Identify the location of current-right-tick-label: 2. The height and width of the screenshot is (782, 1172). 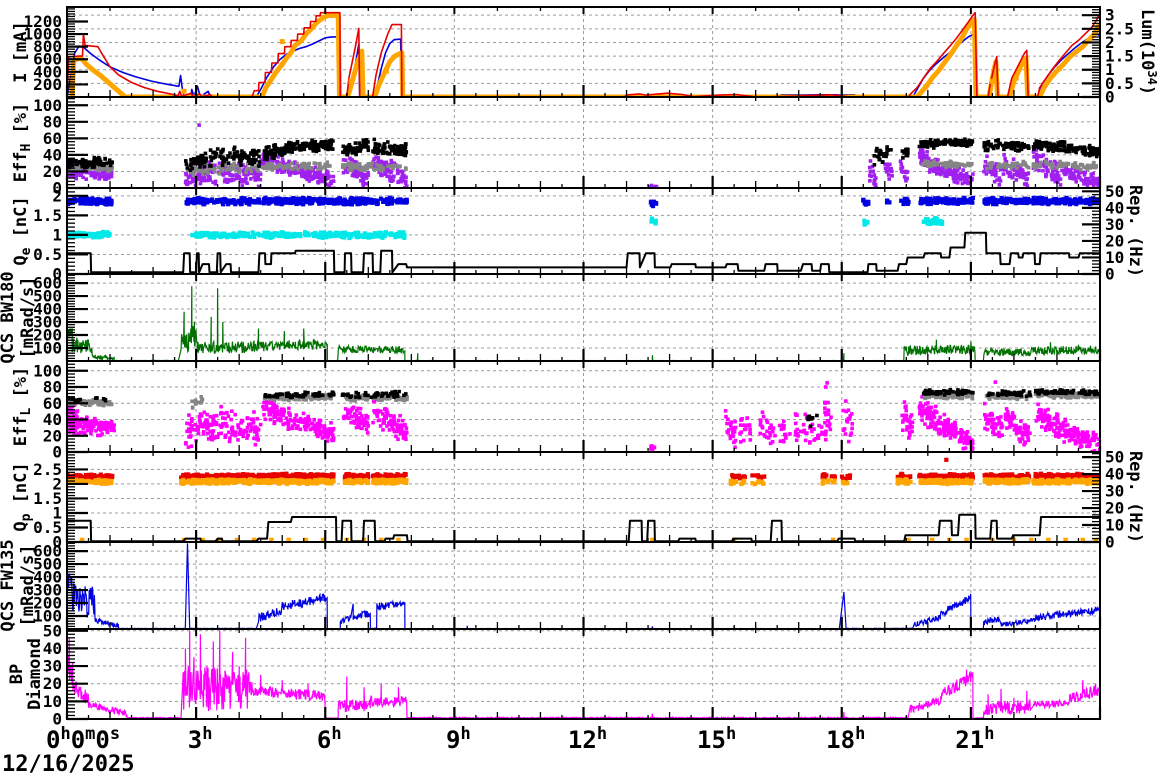
(1110, 42).